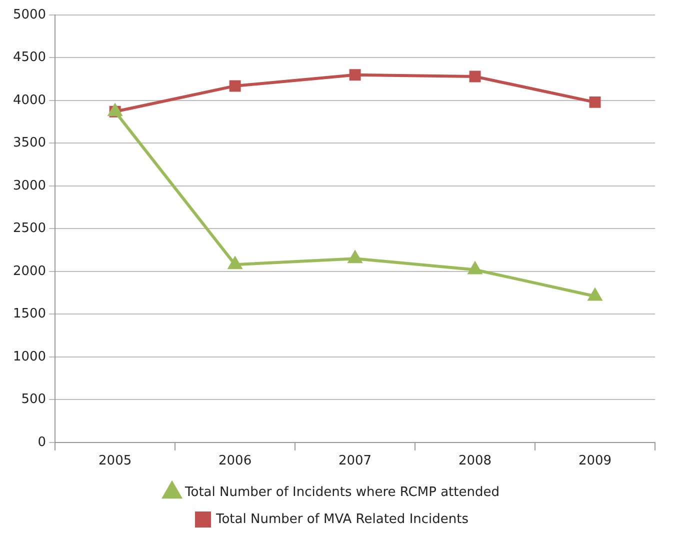 Image resolution: width=675 pixels, height=546 pixels. Describe the element at coordinates (29, 100) in the screenshot. I see `y-tick-label: 4000` at that location.